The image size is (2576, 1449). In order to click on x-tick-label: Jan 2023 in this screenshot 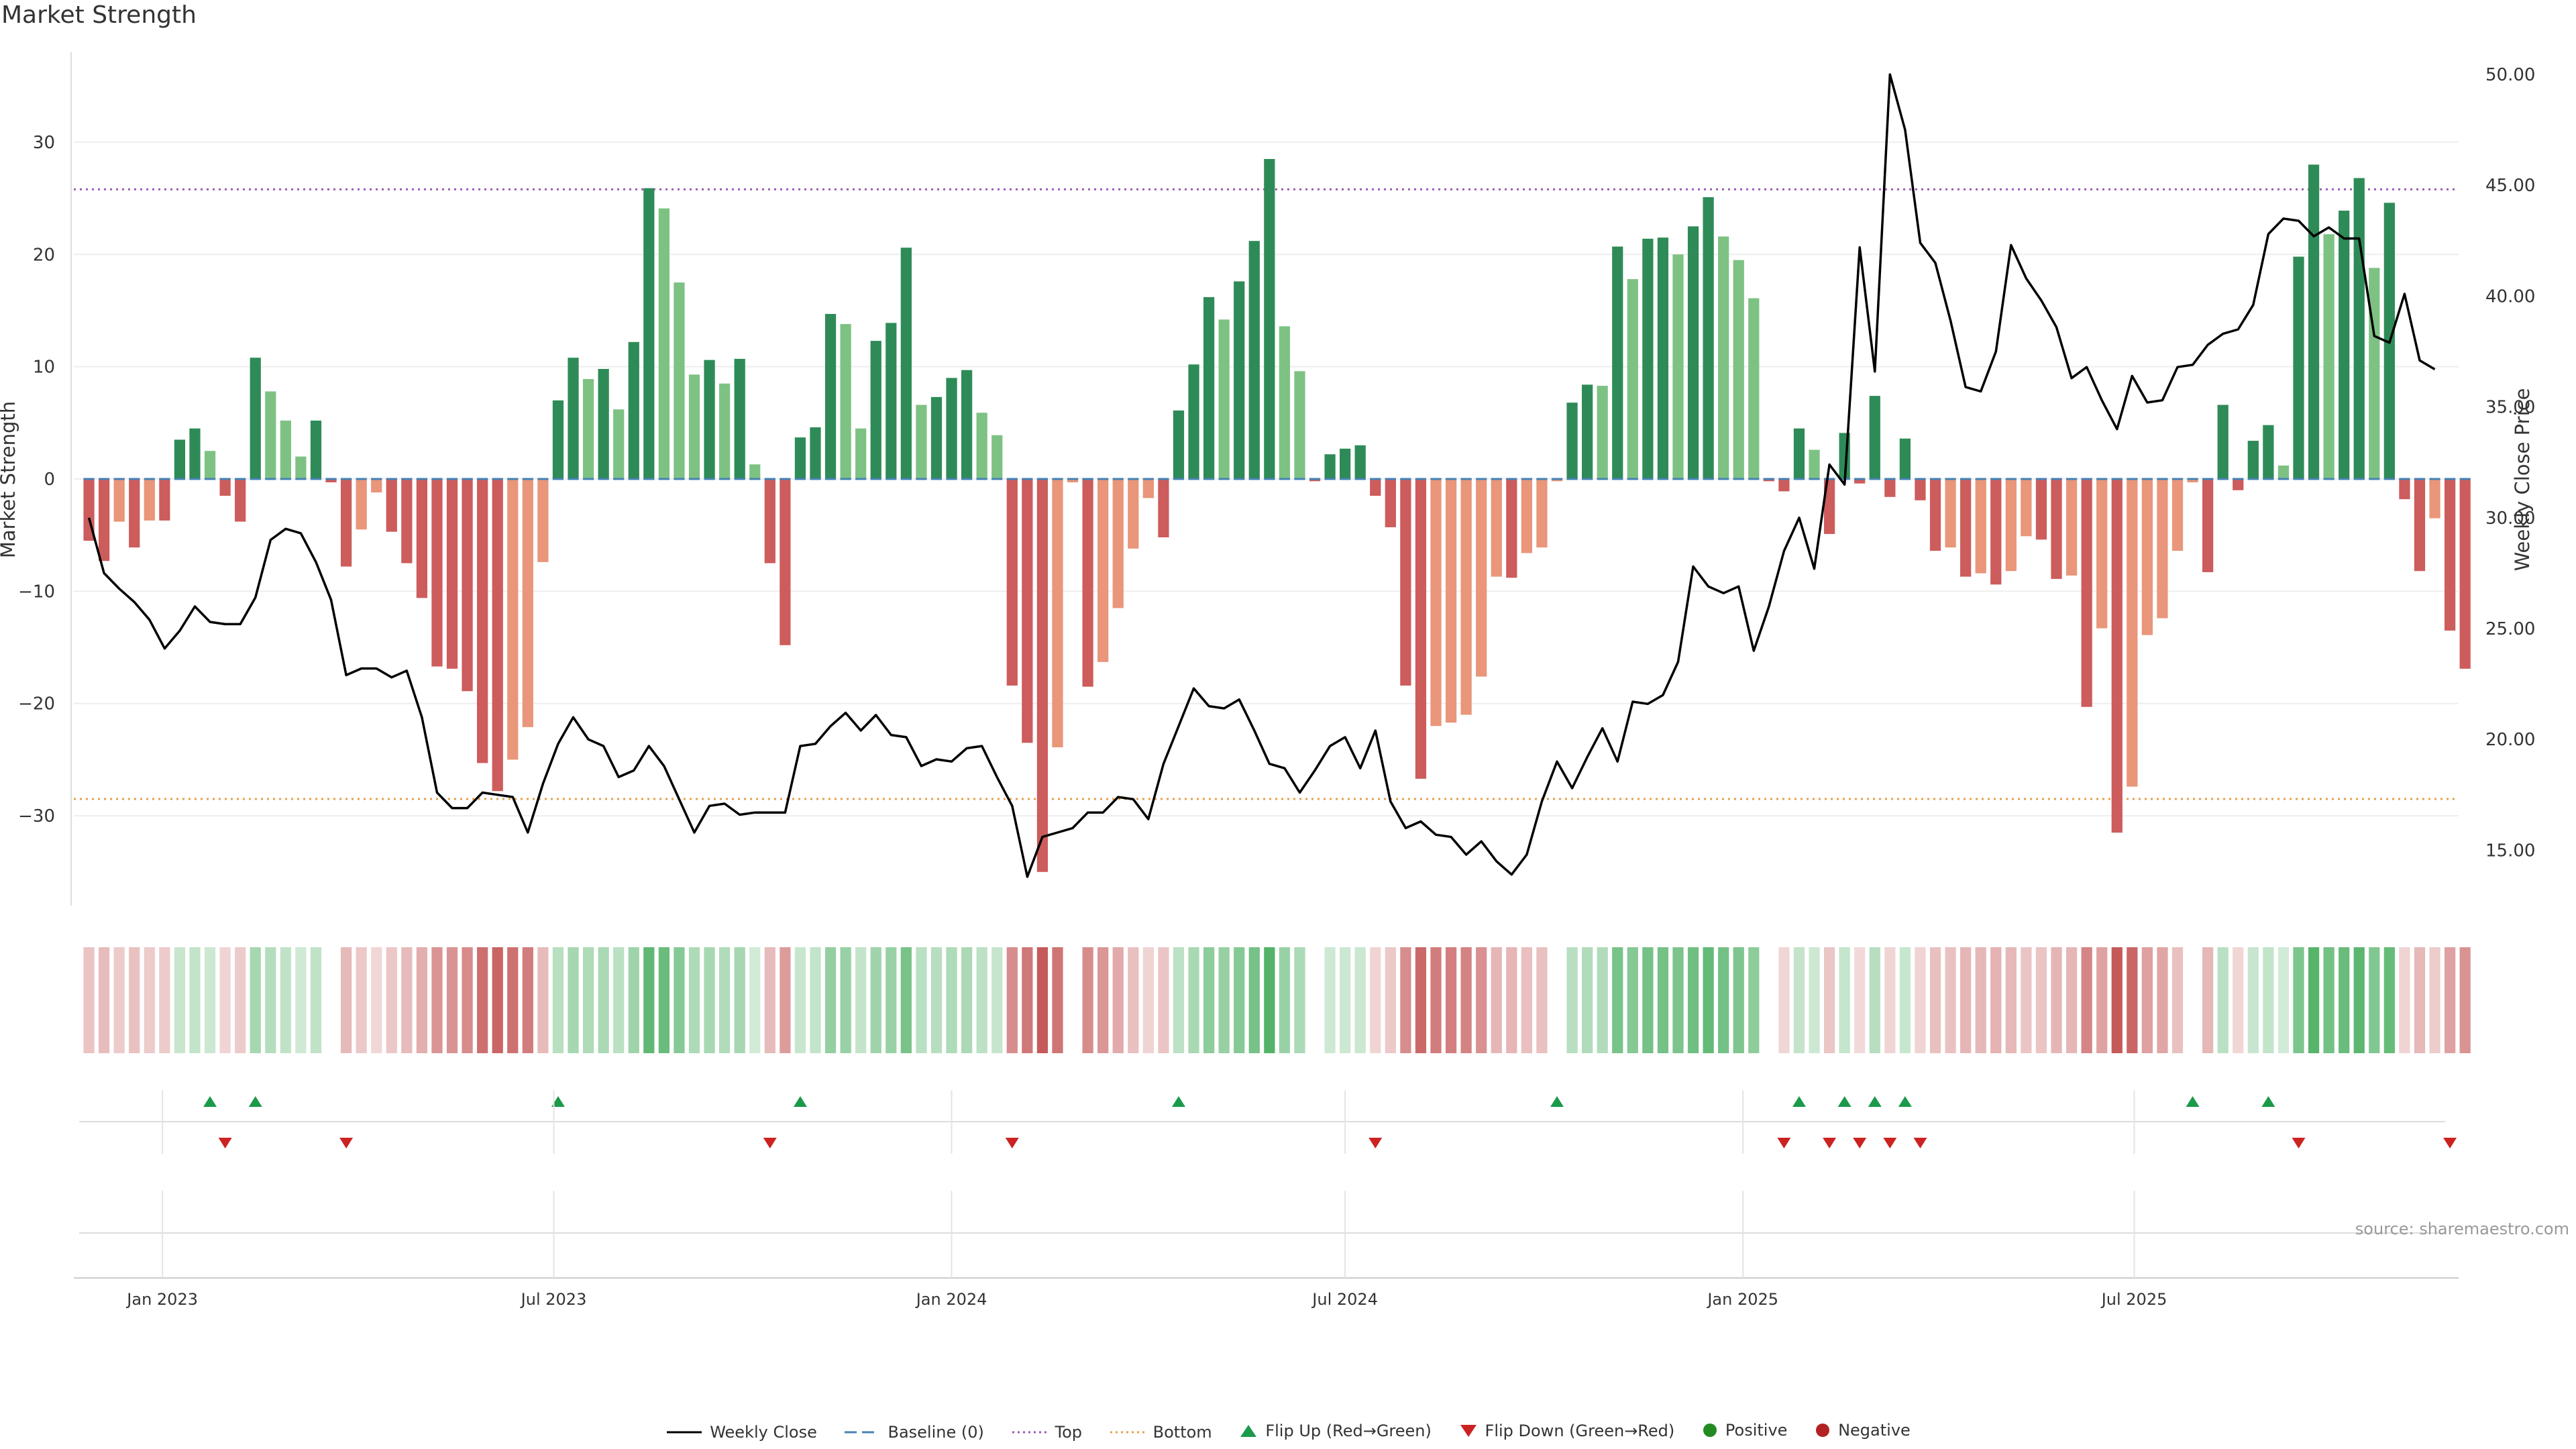, I will do `click(161, 1299)`.